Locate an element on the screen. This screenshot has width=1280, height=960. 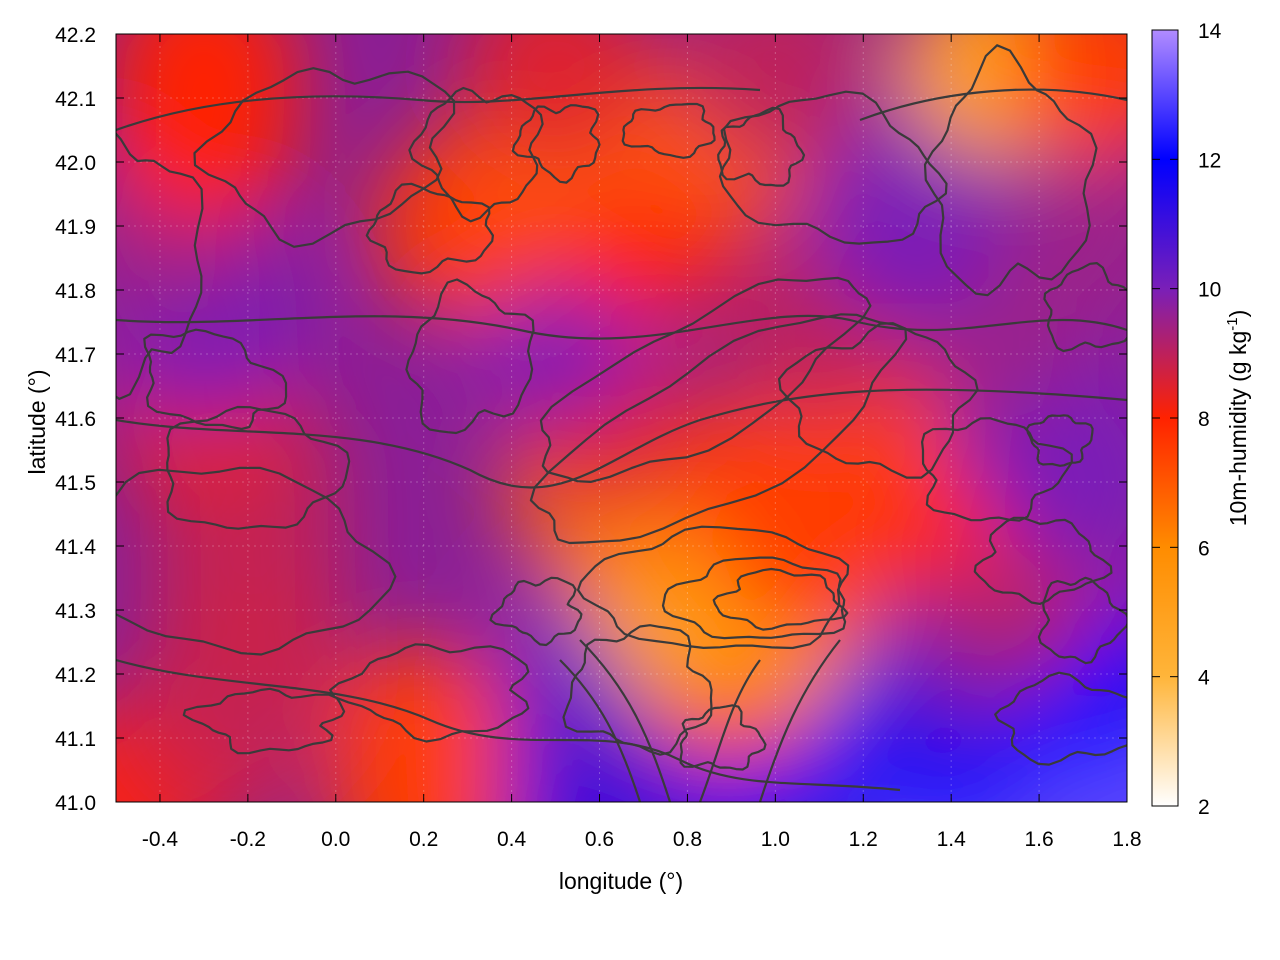
x-axis-label: longitude (°) is located at coordinates (621, 881).